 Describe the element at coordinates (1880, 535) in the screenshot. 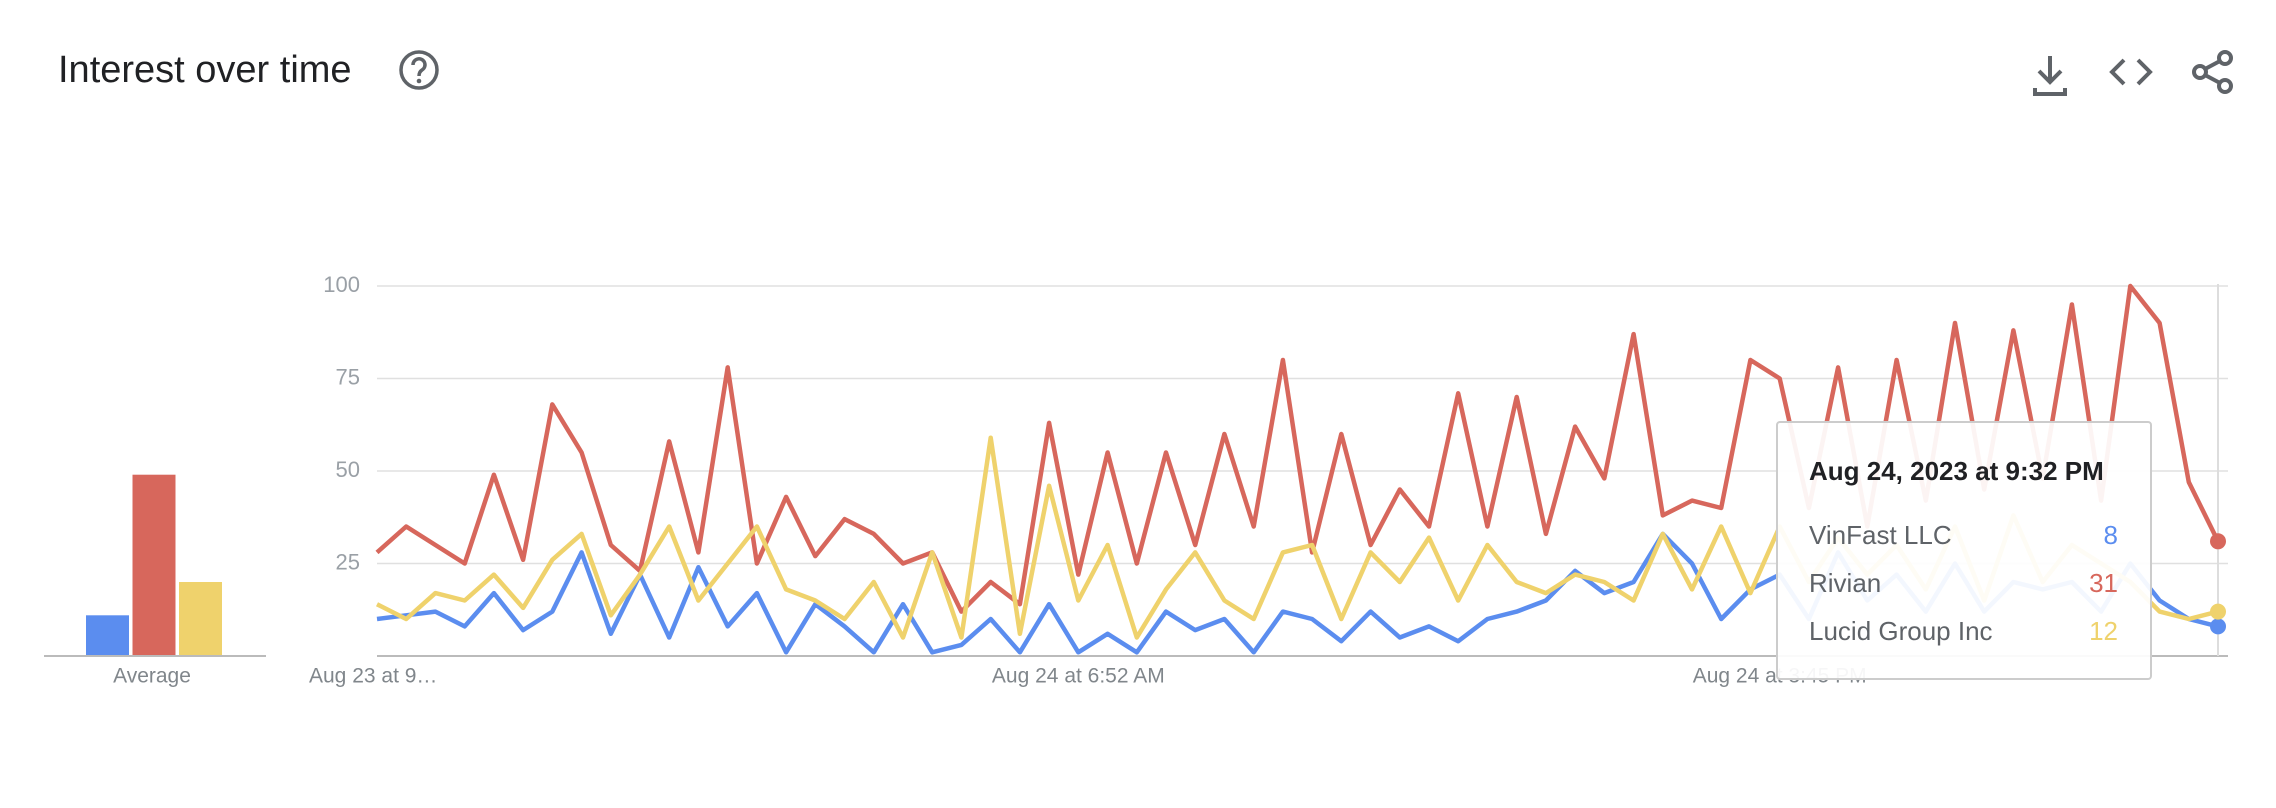

I see `tooltip-series-name: VinFast LLC` at that location.